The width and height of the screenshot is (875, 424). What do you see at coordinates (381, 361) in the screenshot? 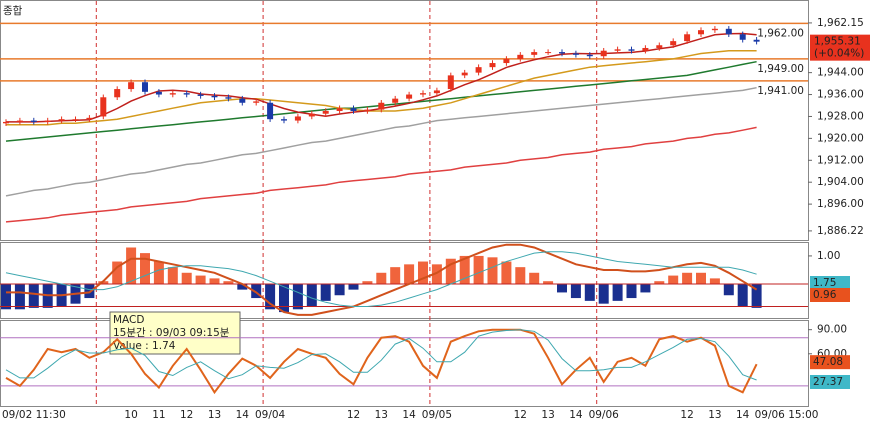
I see `stochastic-line` at bounding box center [381, 361].